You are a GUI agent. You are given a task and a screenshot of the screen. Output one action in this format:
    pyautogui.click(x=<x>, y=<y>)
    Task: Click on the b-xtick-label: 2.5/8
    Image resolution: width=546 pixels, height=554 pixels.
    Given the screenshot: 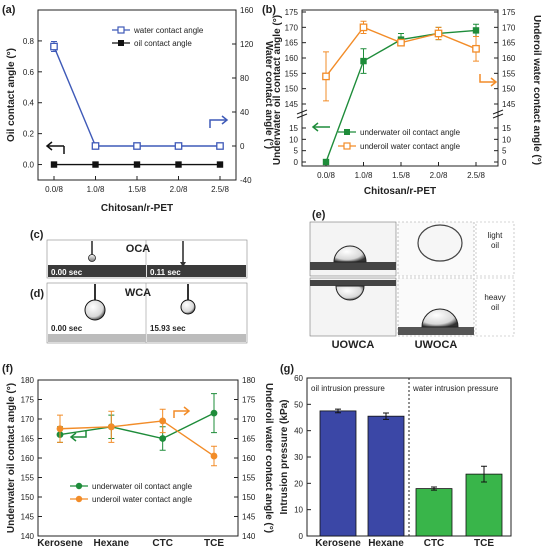 What is the action you would take?
    pyautogui.click(x=476, y=175)
    